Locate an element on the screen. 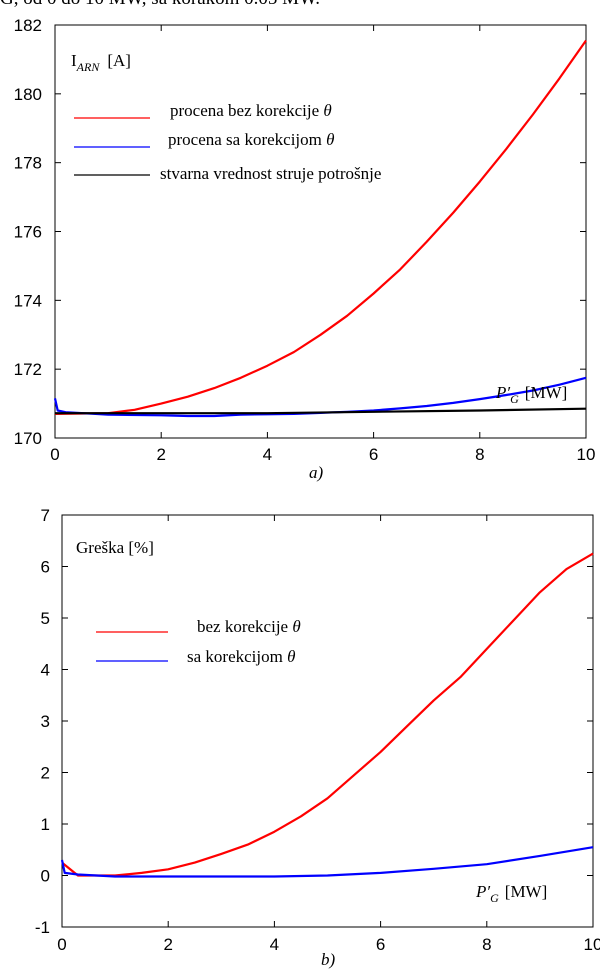  chart-a-ytick-label: 182 is located at coordinates (28, 25).